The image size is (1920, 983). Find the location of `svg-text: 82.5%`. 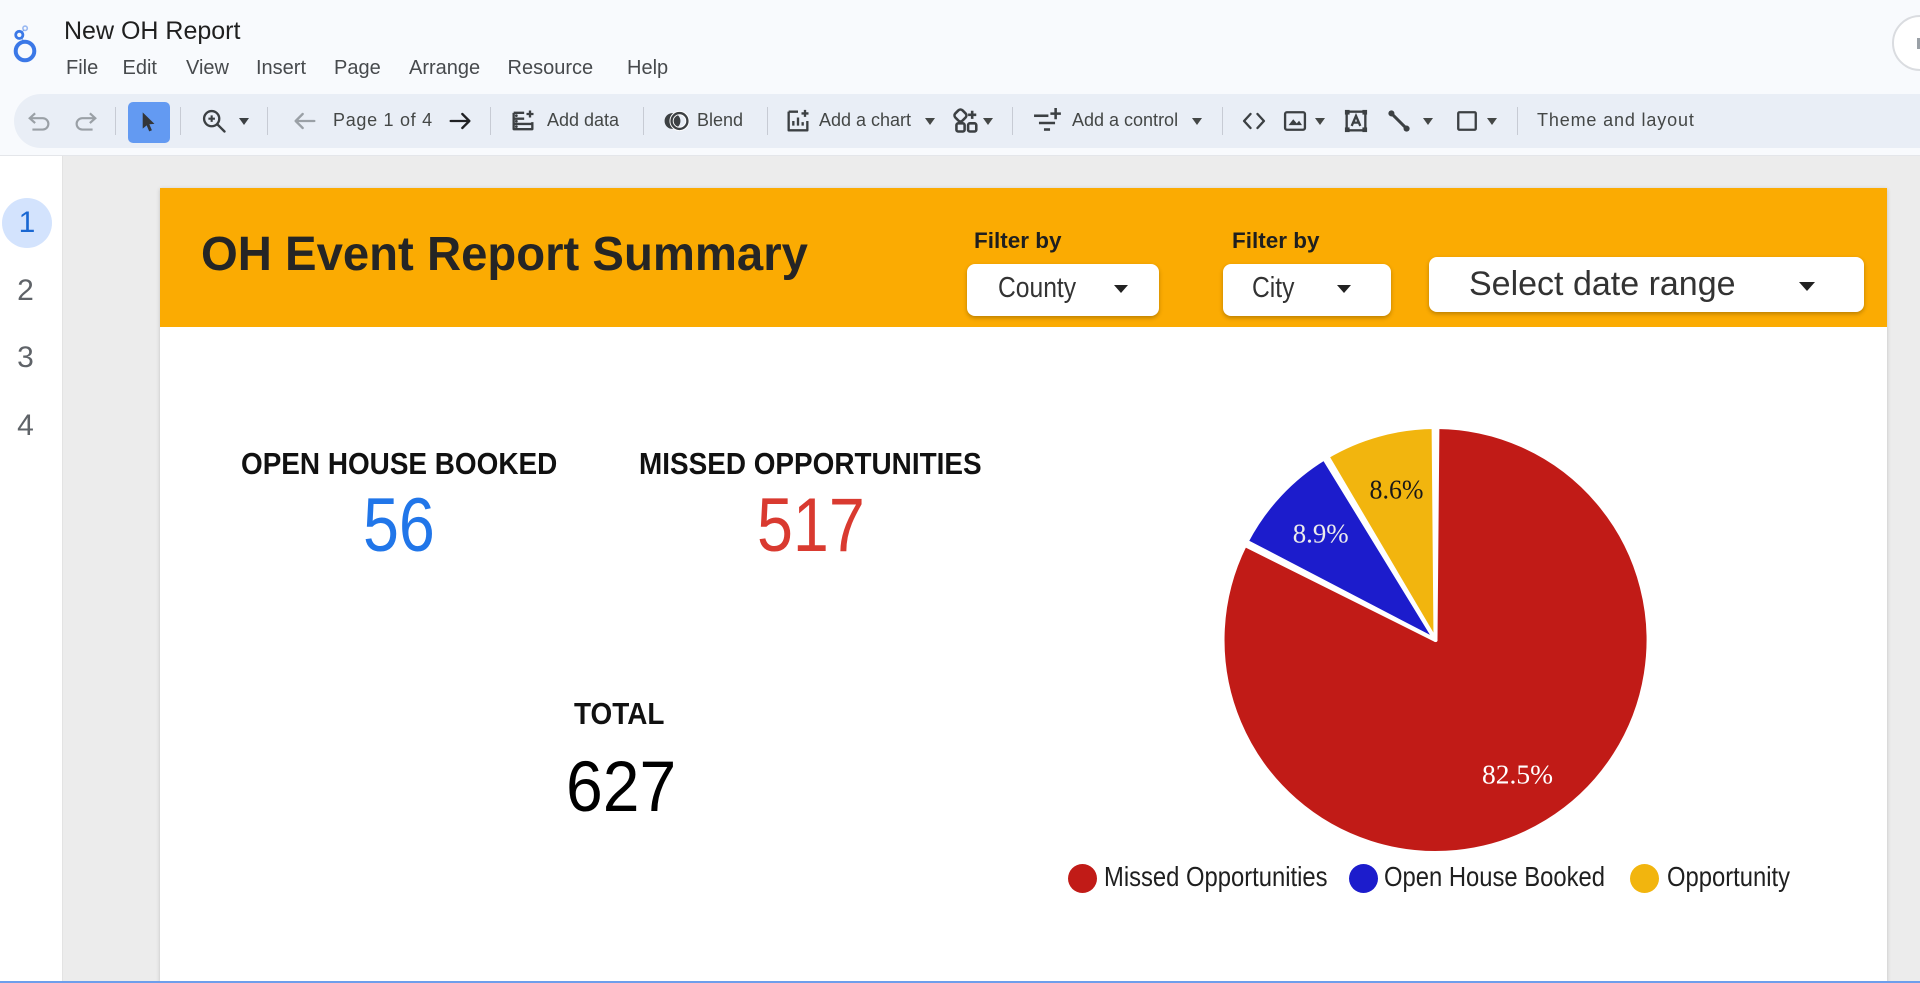

svg-text: 82.5% is located at coordinates (1517, 775).